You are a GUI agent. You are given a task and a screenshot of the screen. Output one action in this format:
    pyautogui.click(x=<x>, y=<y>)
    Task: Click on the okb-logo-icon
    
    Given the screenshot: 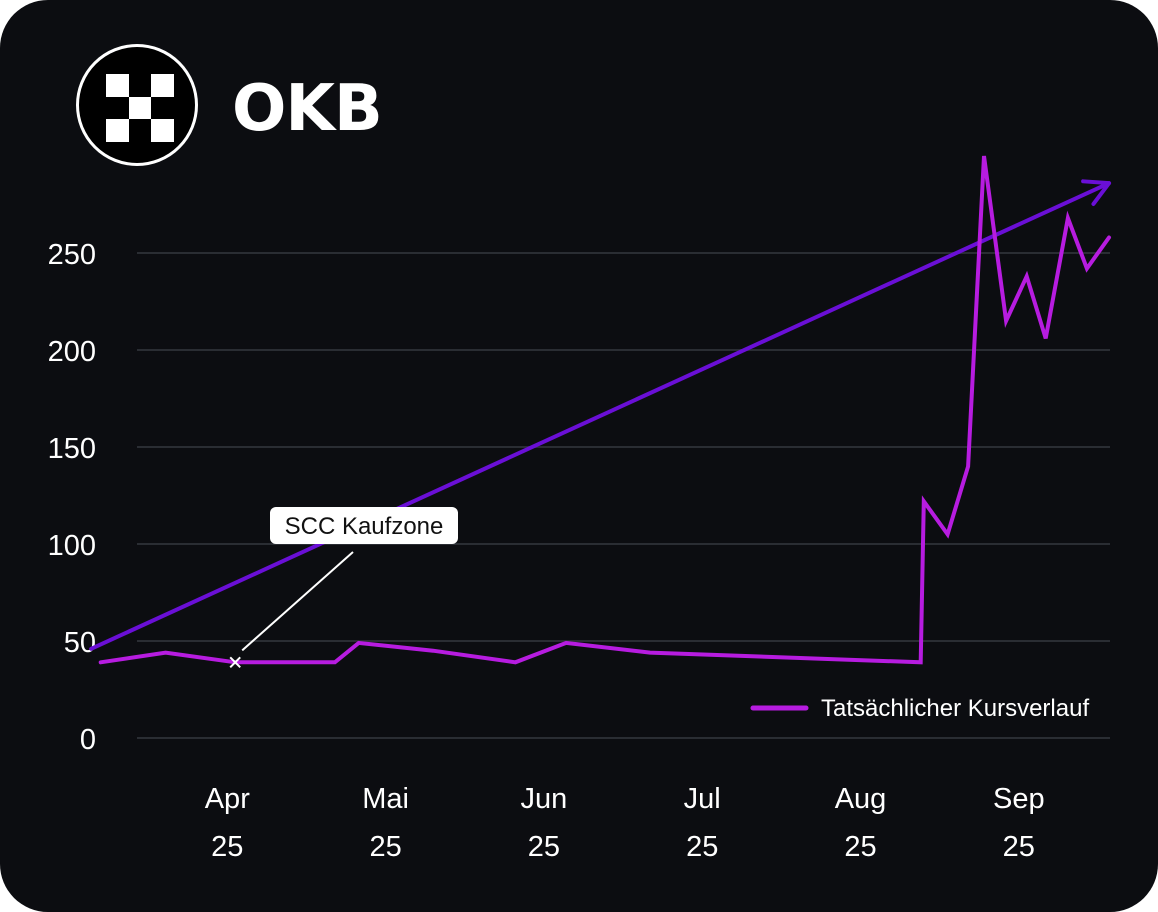 What is the action you would take?
    pyautogui.click(x=137, y=105)
    